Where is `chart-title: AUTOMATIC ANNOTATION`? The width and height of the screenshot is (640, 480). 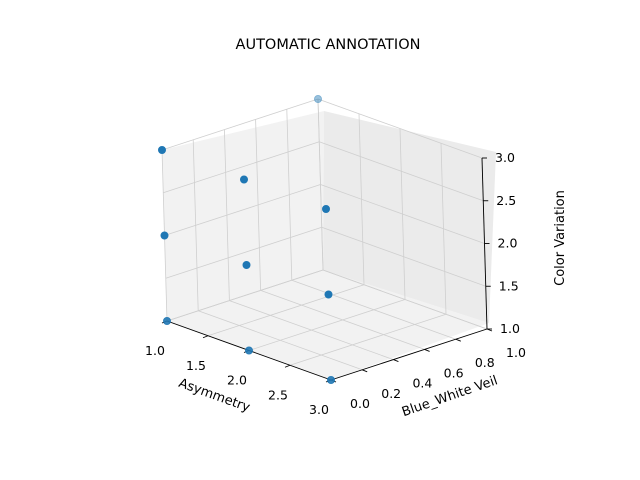
chart-title: AUTOMATIC ANNOTATION is located at coordinates (328, 45).